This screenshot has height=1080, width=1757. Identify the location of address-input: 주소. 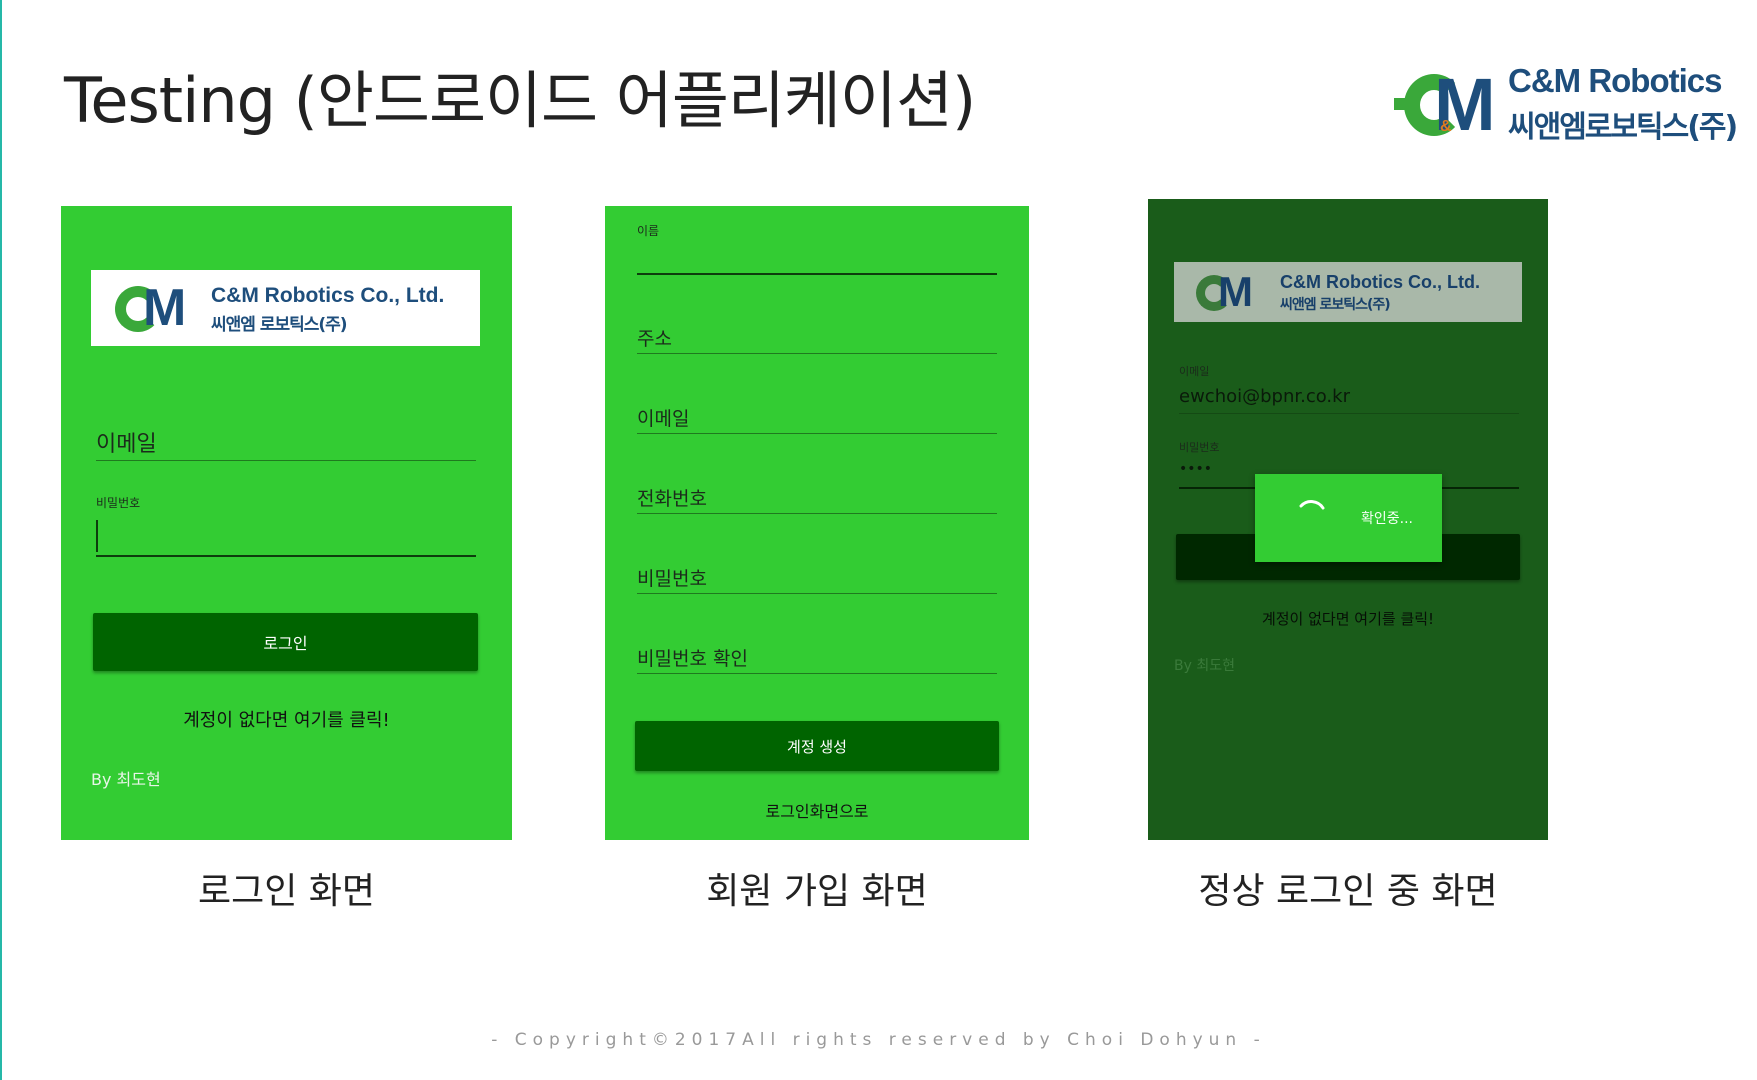
(654, 339).